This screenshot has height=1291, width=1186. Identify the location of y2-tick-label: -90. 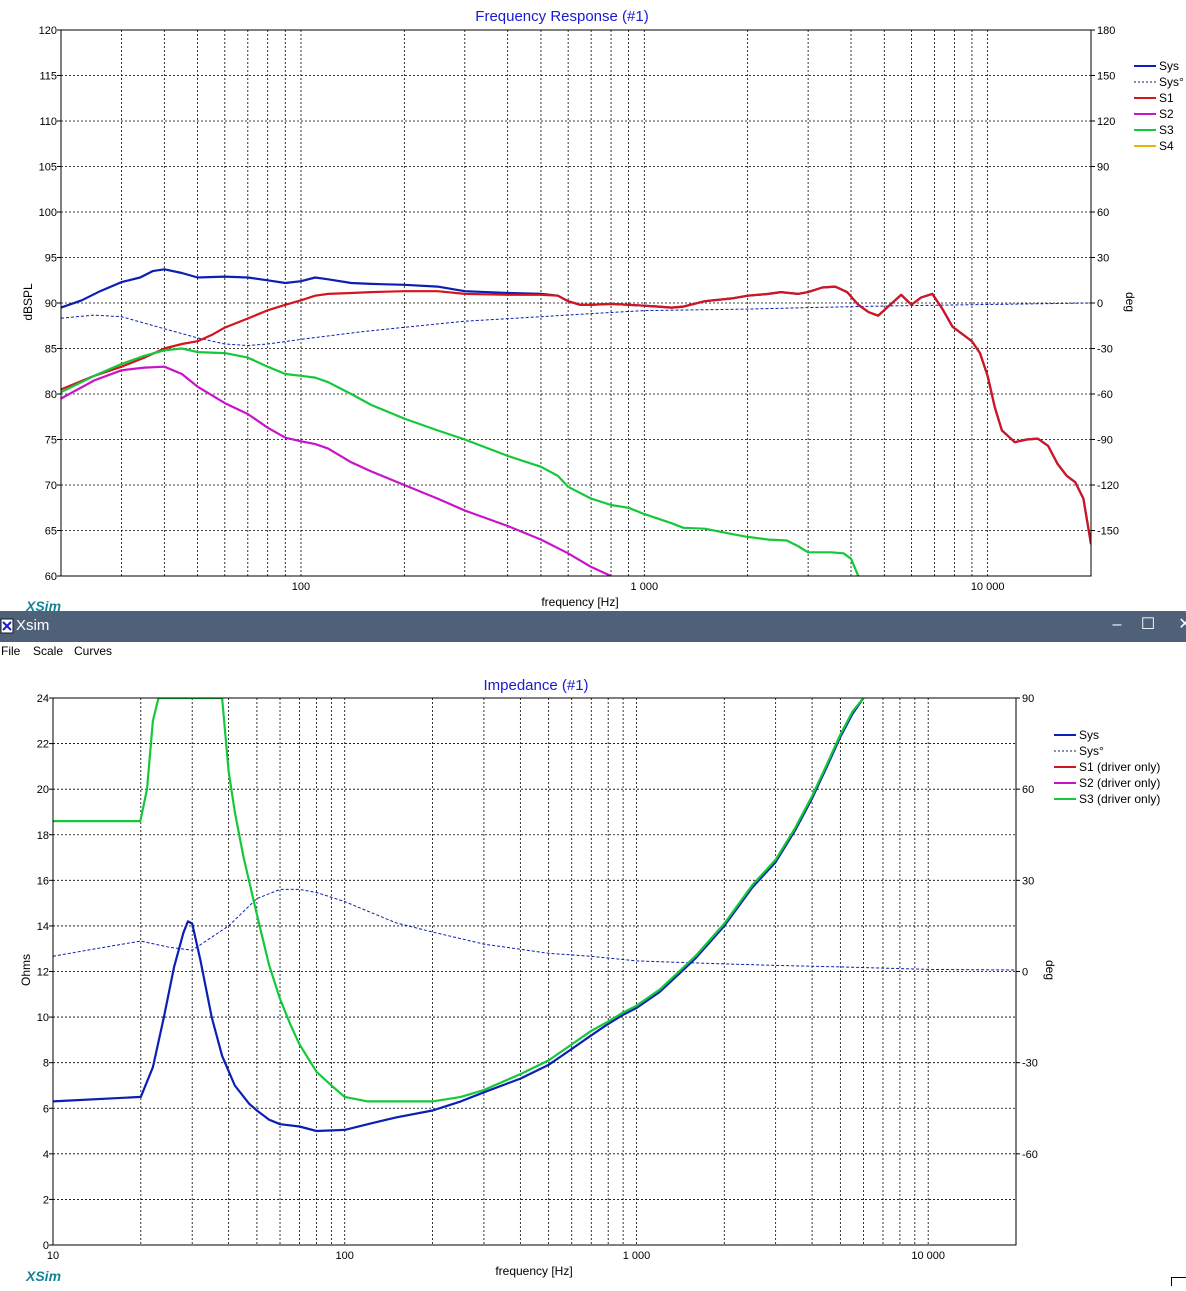
(1105, 441).